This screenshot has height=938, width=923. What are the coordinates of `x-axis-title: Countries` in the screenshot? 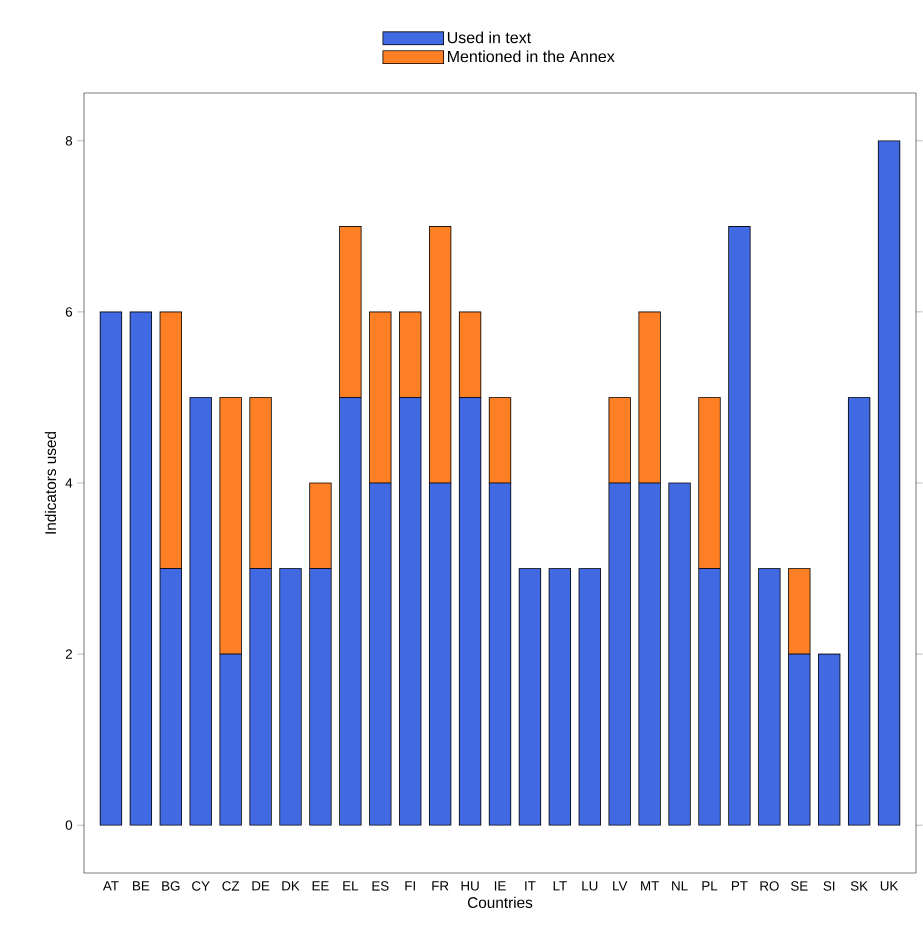 It's located at (500, 902).